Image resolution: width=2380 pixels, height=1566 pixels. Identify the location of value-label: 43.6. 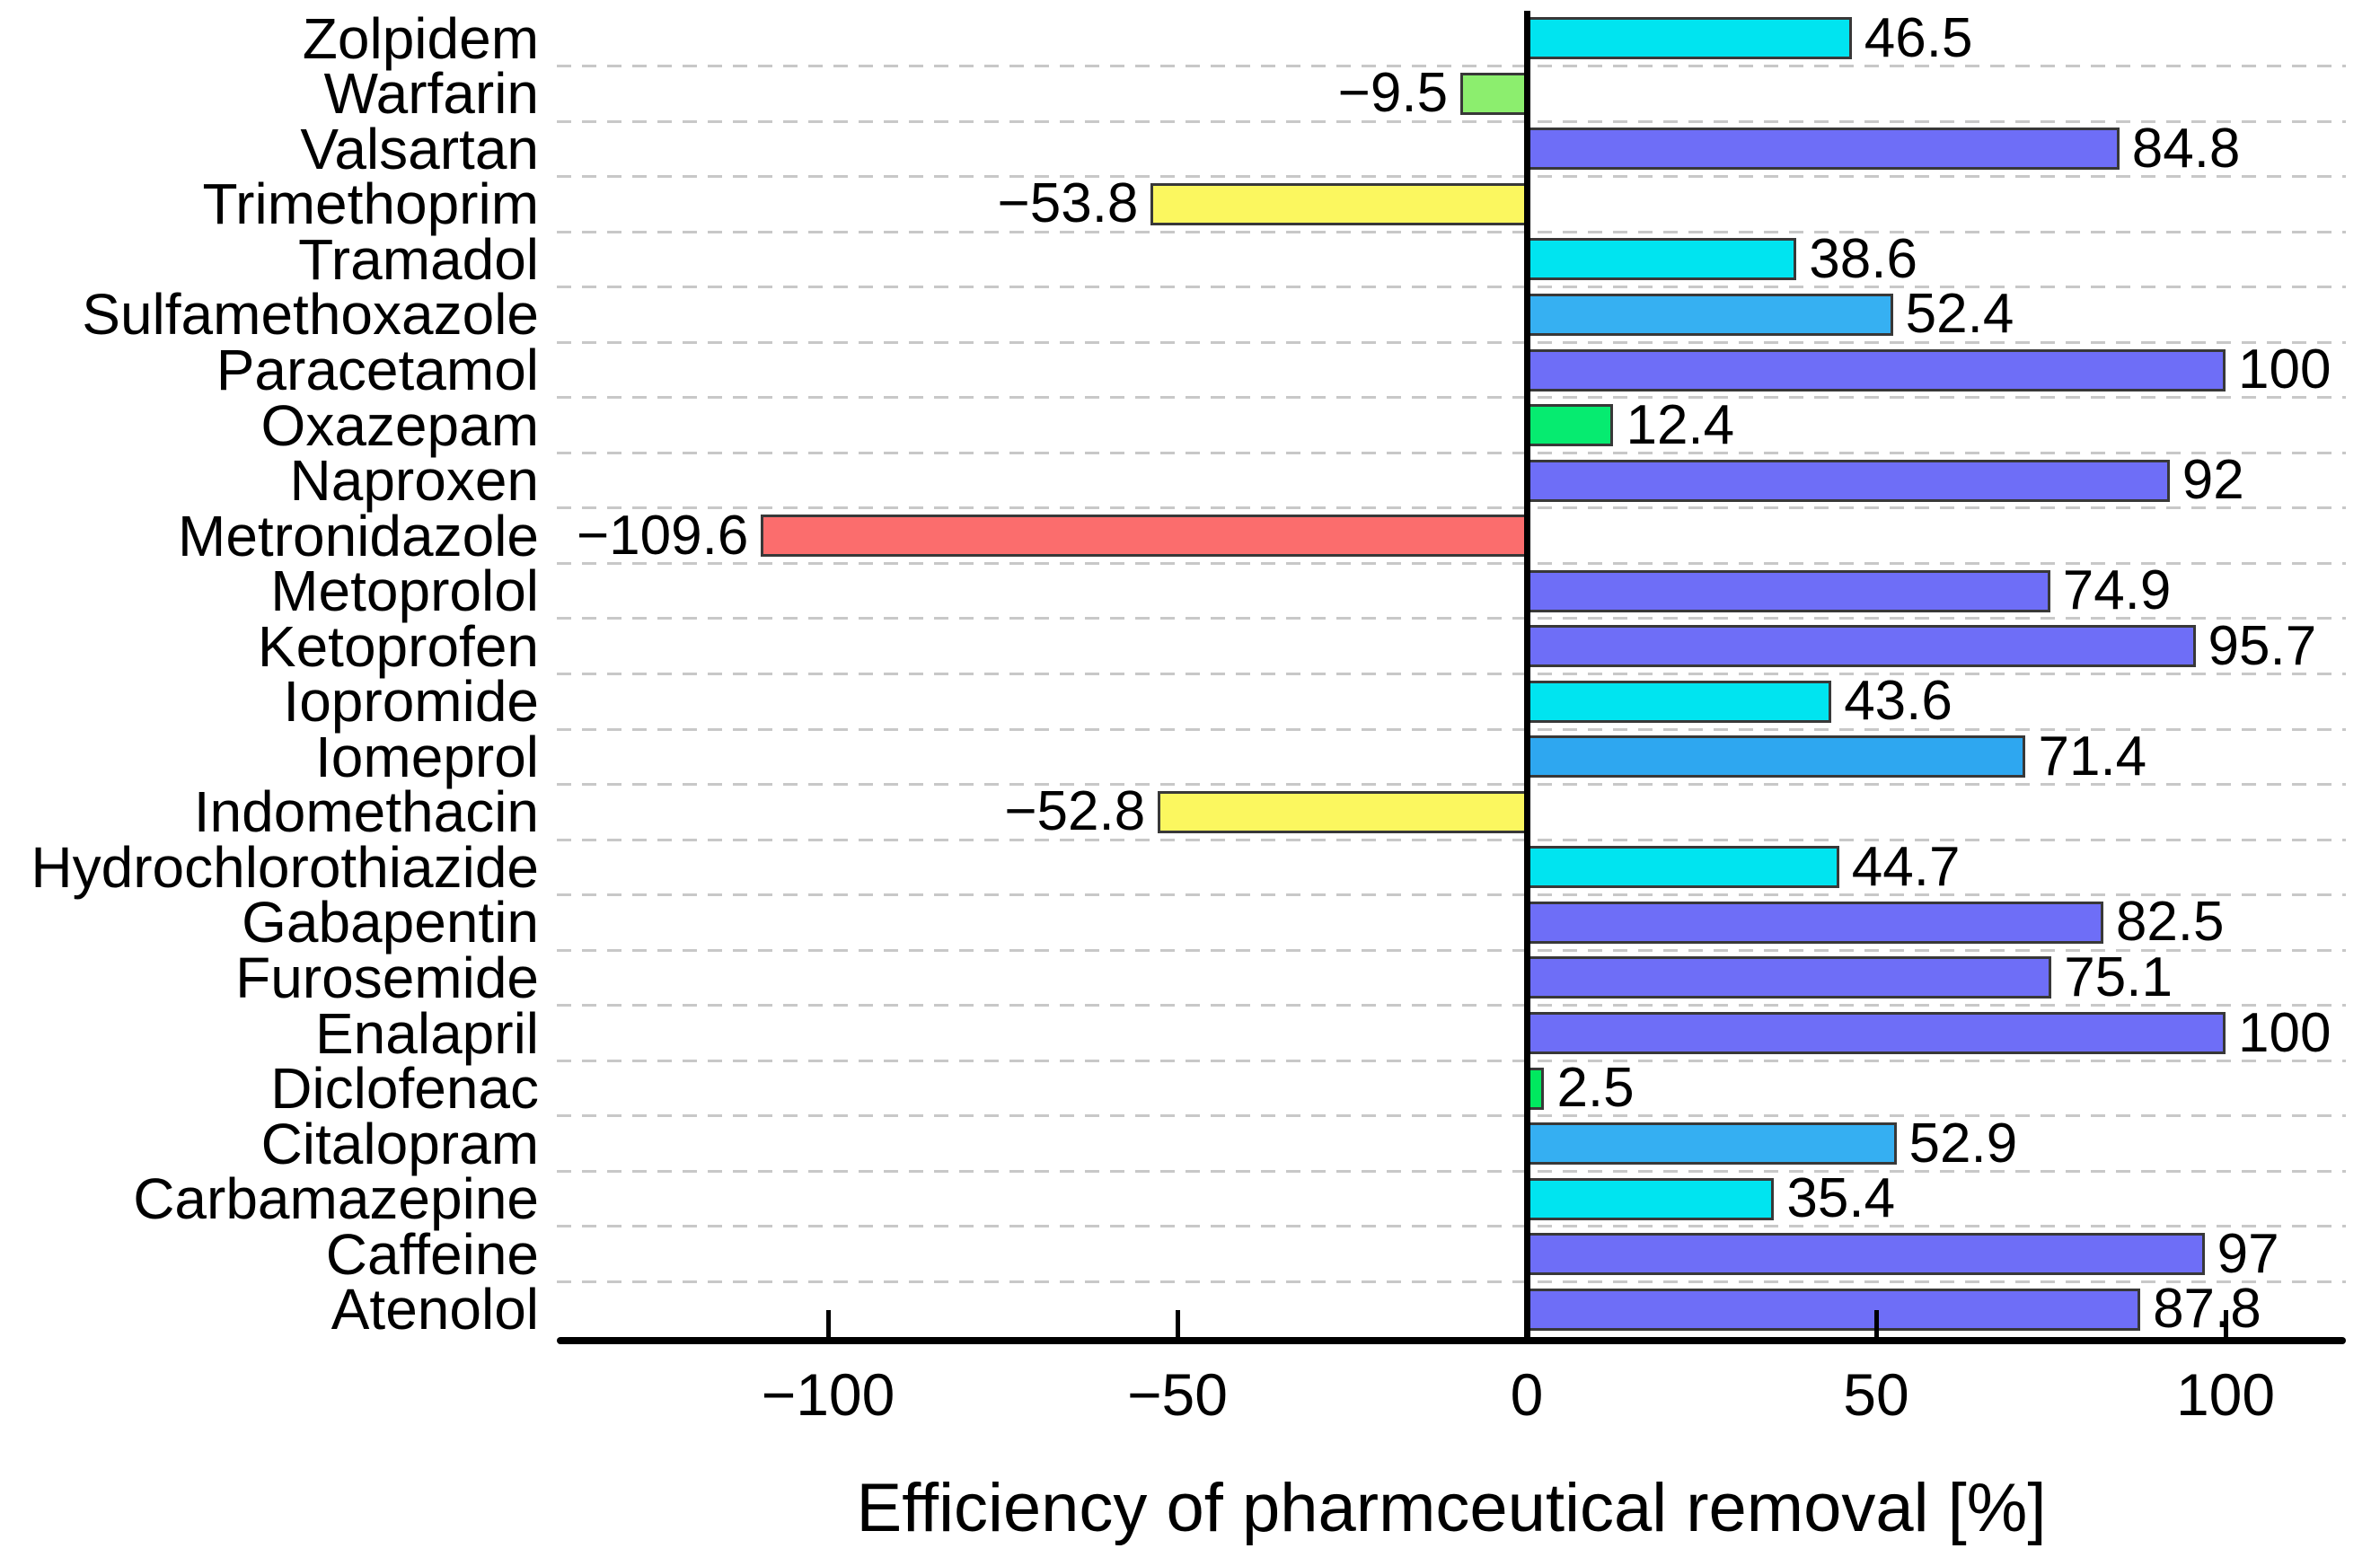
(1898, 701).